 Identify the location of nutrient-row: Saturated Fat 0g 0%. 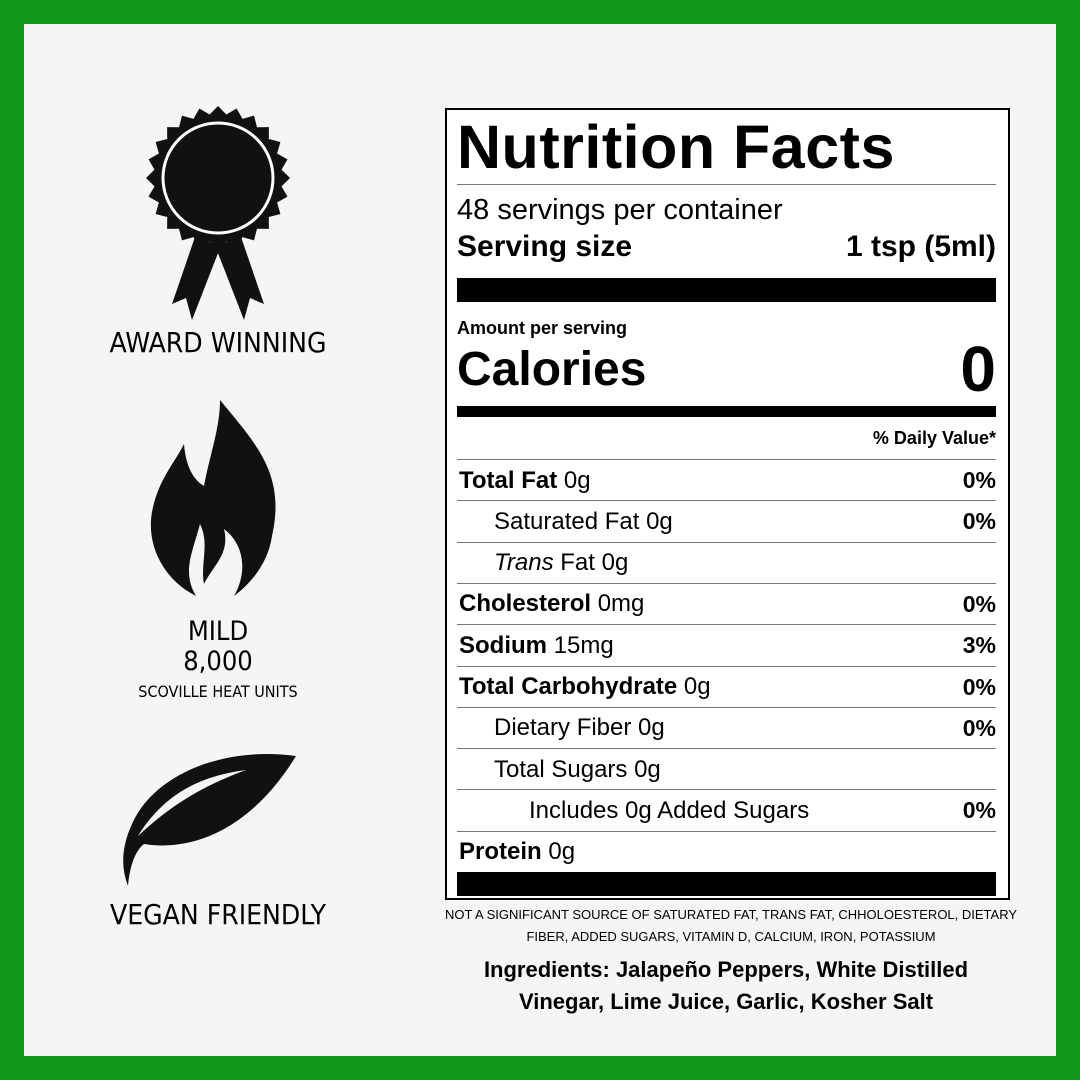
(726, 521).